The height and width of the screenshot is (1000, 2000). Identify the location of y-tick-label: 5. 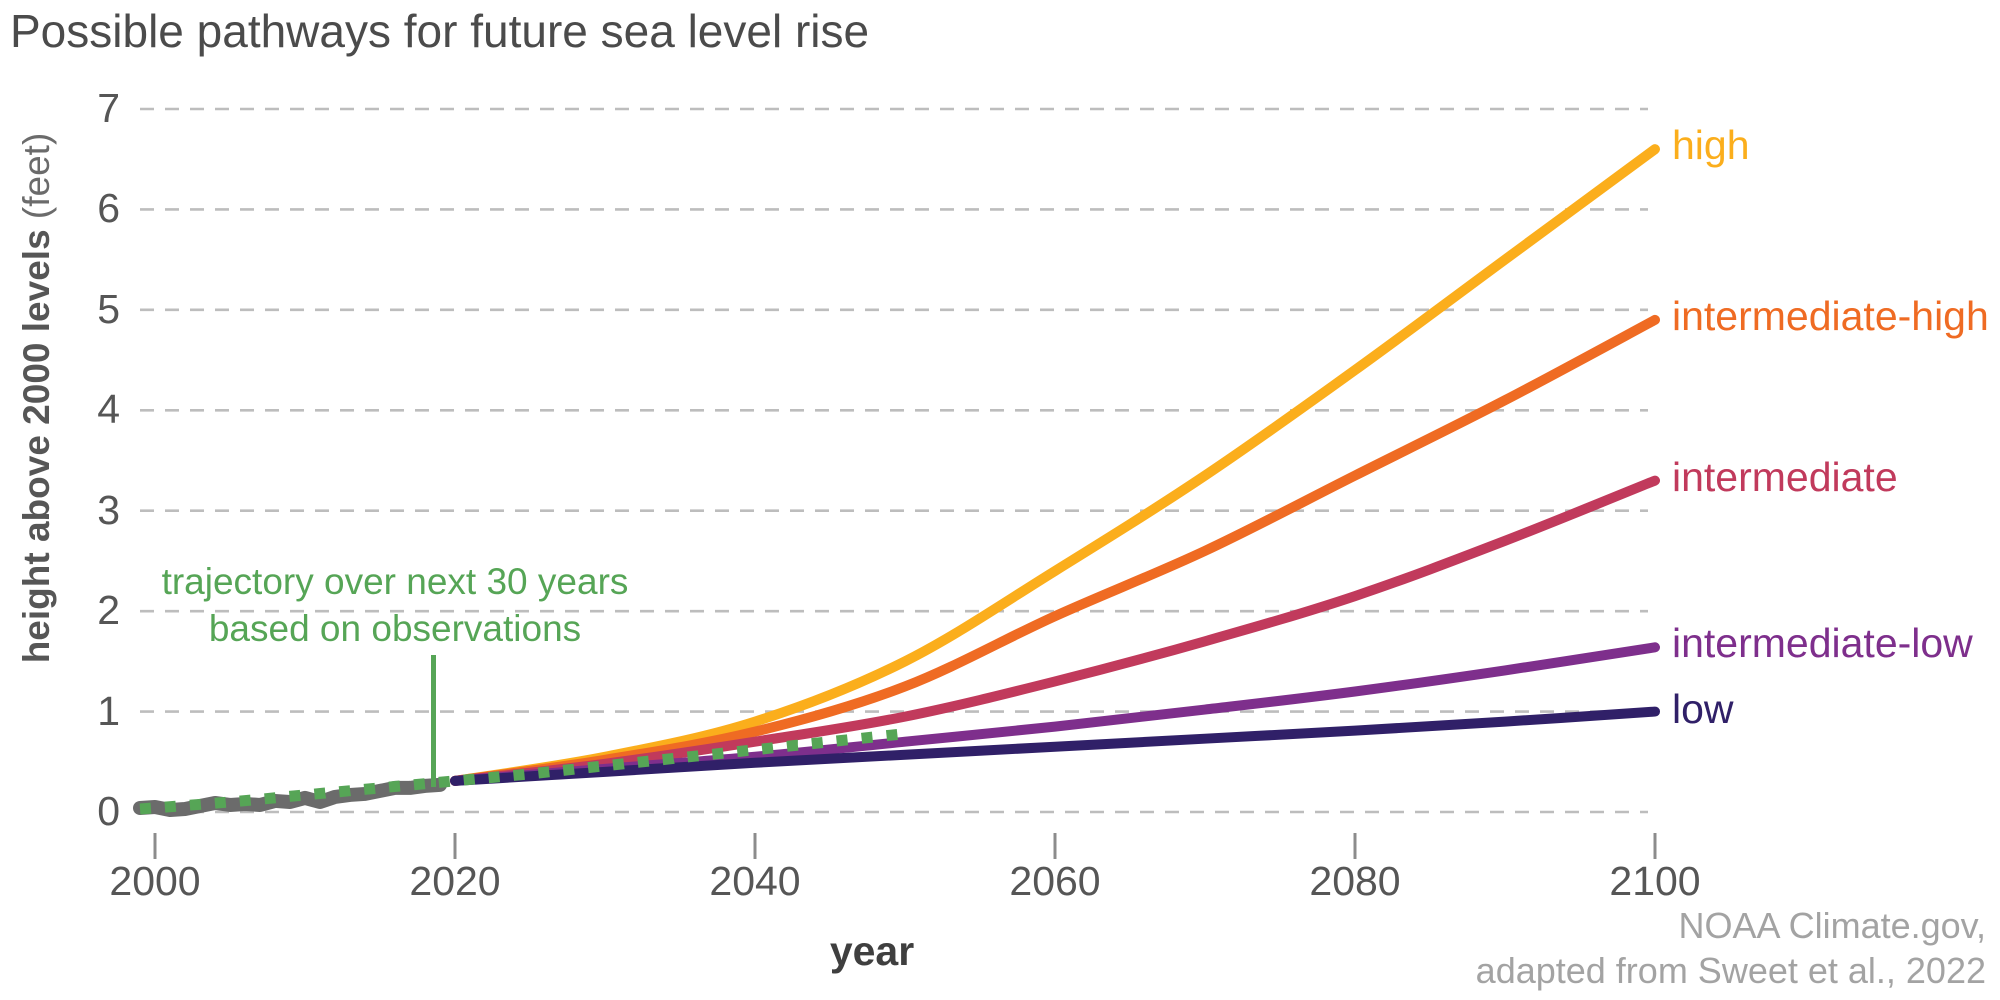
(108, 308).